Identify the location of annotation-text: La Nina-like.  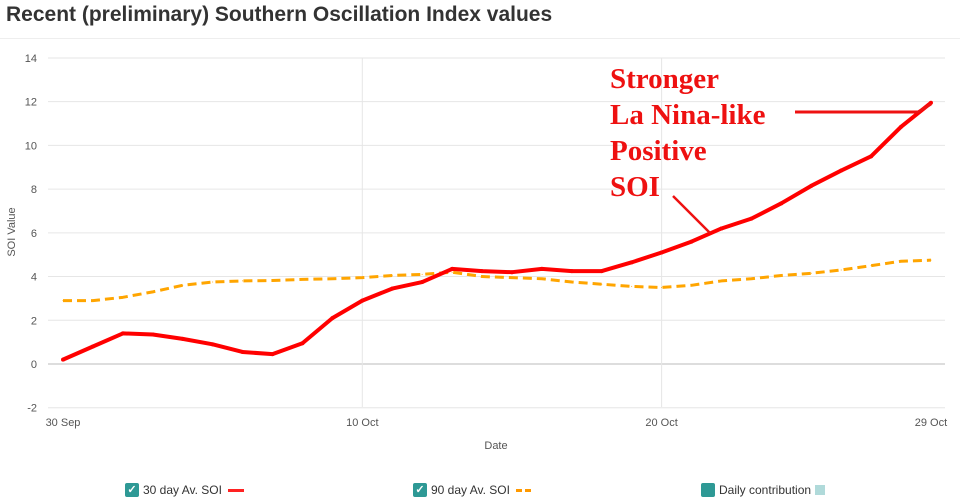
(688, 115).